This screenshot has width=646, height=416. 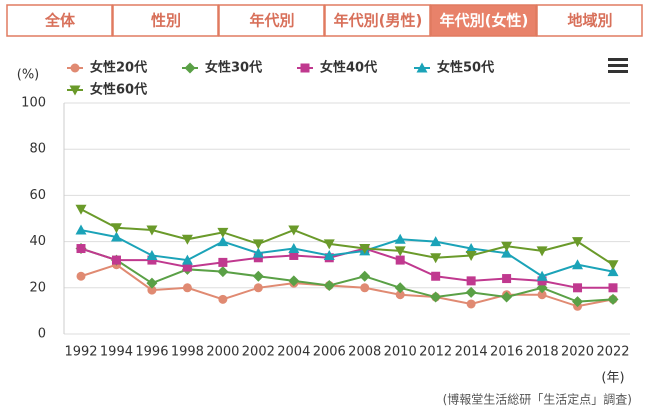 I want to click on legend-label: 女性60代, so click(x=118, y=90).